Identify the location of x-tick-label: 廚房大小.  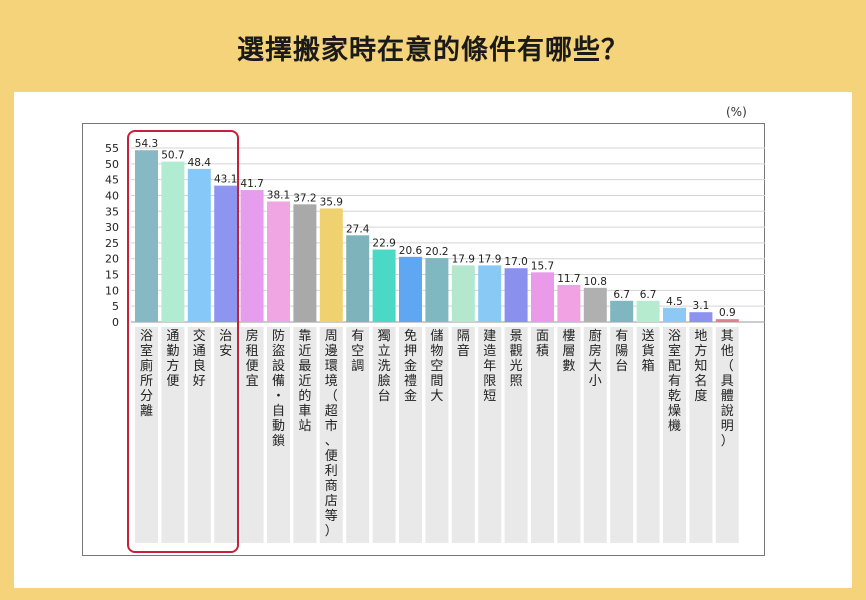
(595, 358).